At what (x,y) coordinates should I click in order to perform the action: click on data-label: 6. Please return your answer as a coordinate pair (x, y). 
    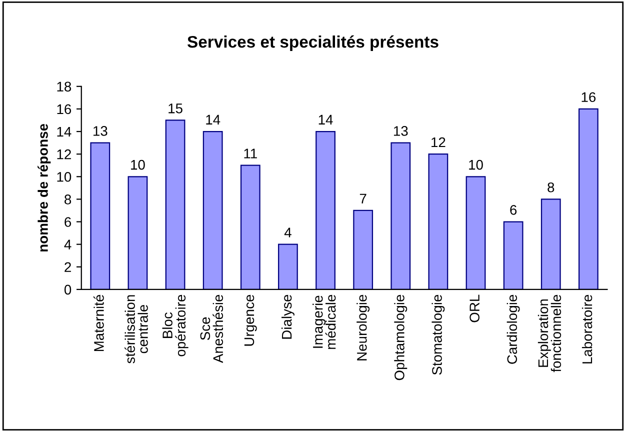
    Looking at the image, I should click on (513, 210).